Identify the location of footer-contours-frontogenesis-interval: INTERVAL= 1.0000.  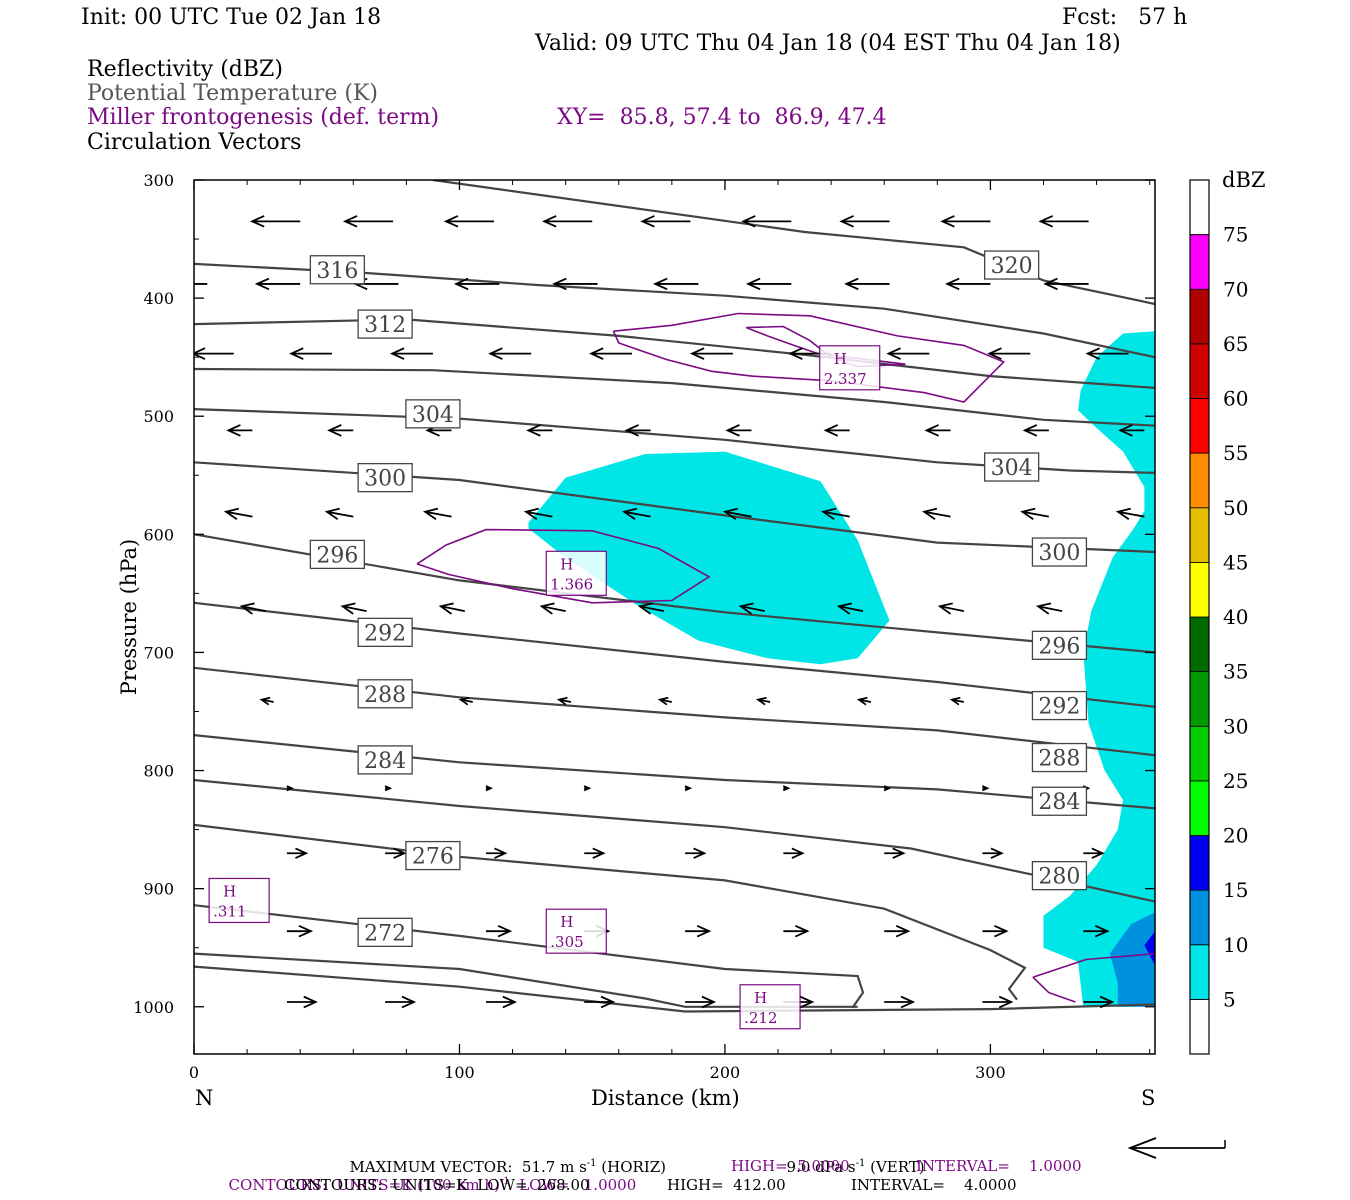
(999, 1166).